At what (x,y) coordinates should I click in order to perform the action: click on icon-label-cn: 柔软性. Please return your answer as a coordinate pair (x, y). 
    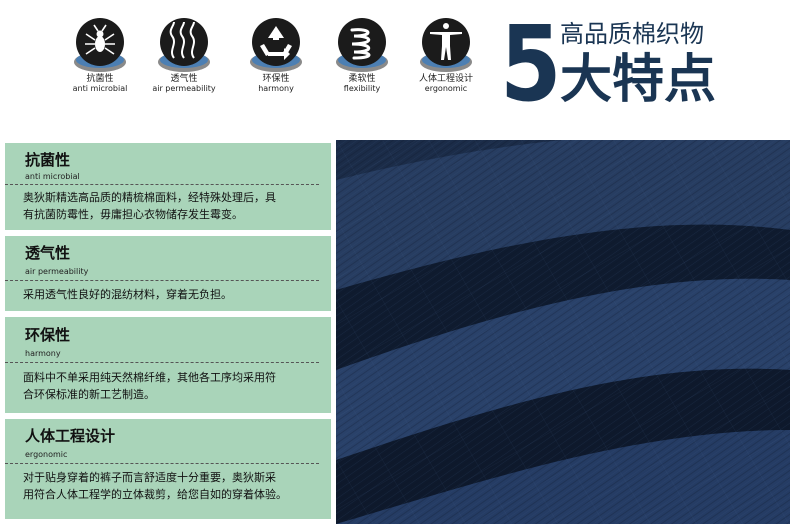
    Looking at the image, I should click on (362, 79).